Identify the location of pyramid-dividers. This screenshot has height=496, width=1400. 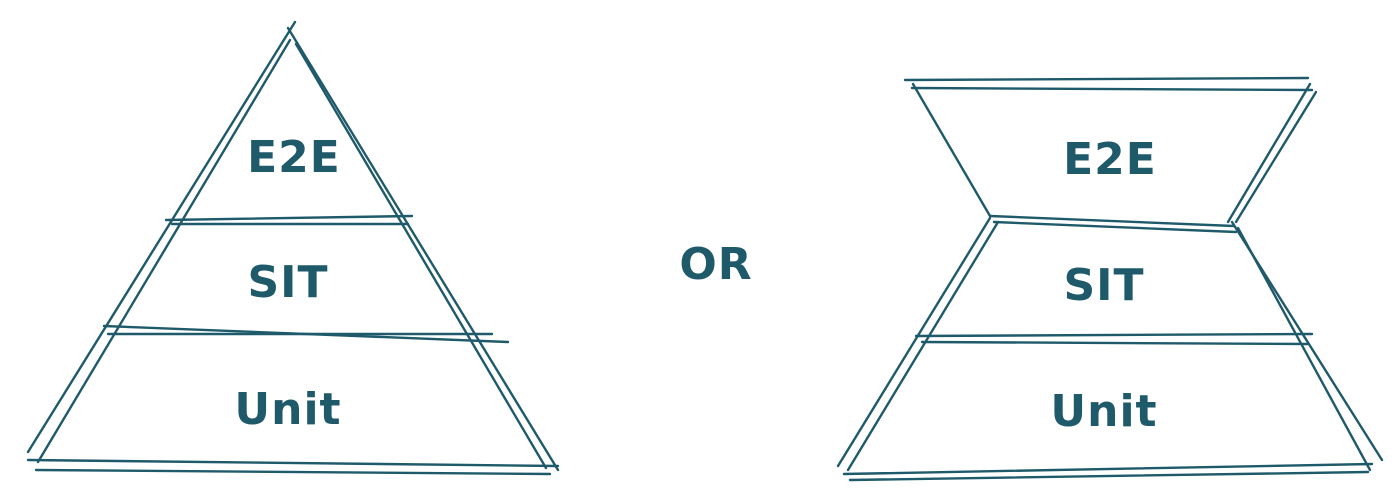
(306, 279).